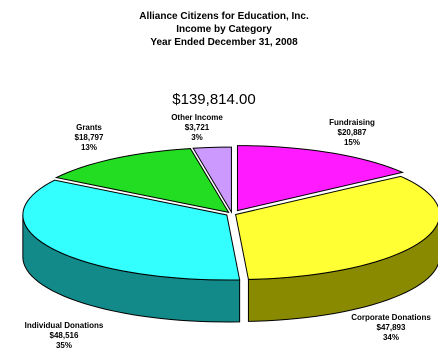 The height and width of the screenshot is (362, 438). I want to click on pie-slice-other-income, so click(212, 180).